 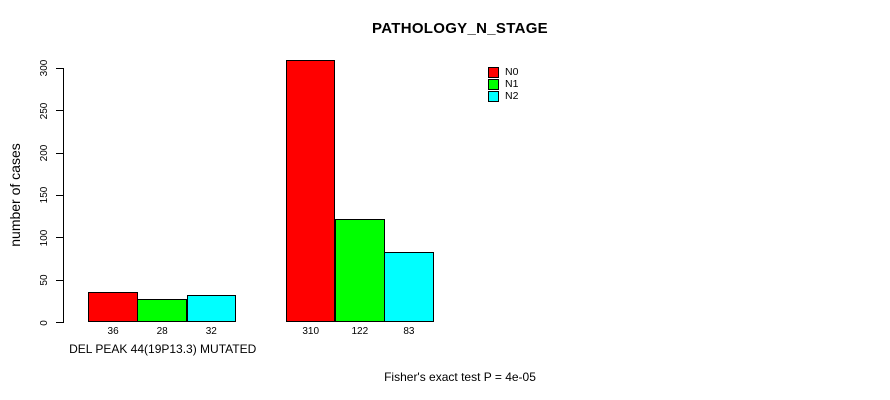 I want to click on y-axis-line, so click(x=63, y=195).